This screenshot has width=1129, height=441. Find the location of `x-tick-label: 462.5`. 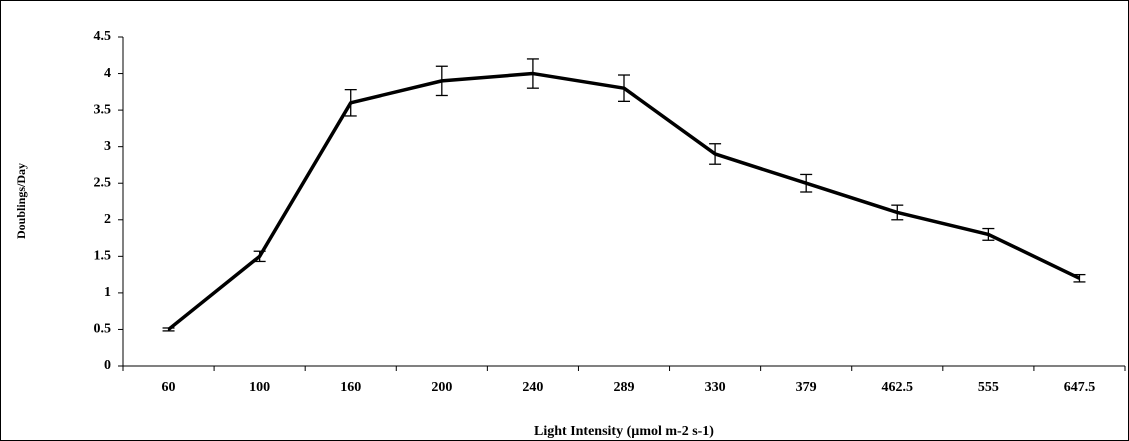

x-tick-label: 462.5 is located at coordinates (898, 387).